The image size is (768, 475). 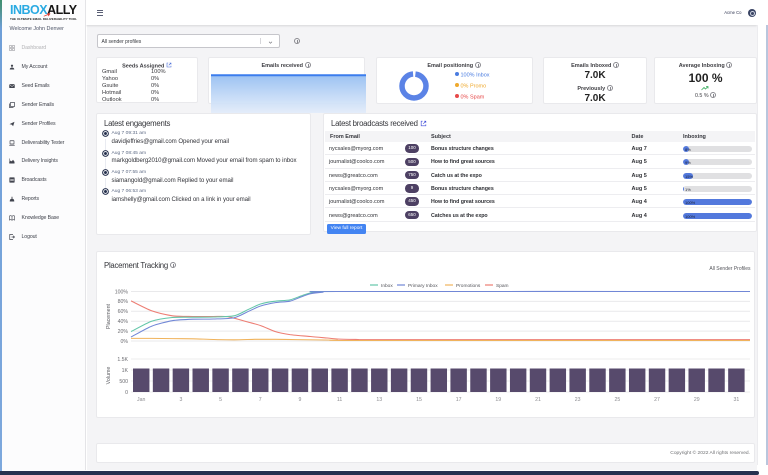 What do you see at coordinates (109, 316) in the screenshot?
I see `svg-text: Placement` at bounding box center [109, 316].